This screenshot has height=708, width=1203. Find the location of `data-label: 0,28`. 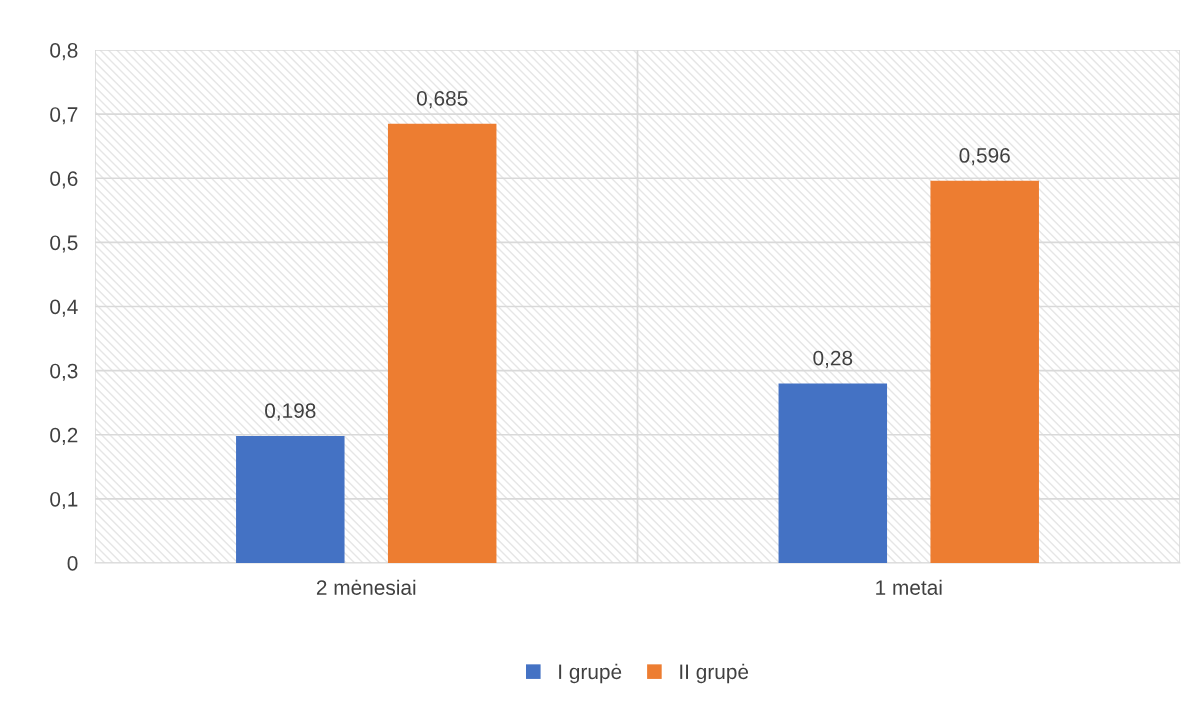

data-label: 0,28 is located at coordinates (833, 359).